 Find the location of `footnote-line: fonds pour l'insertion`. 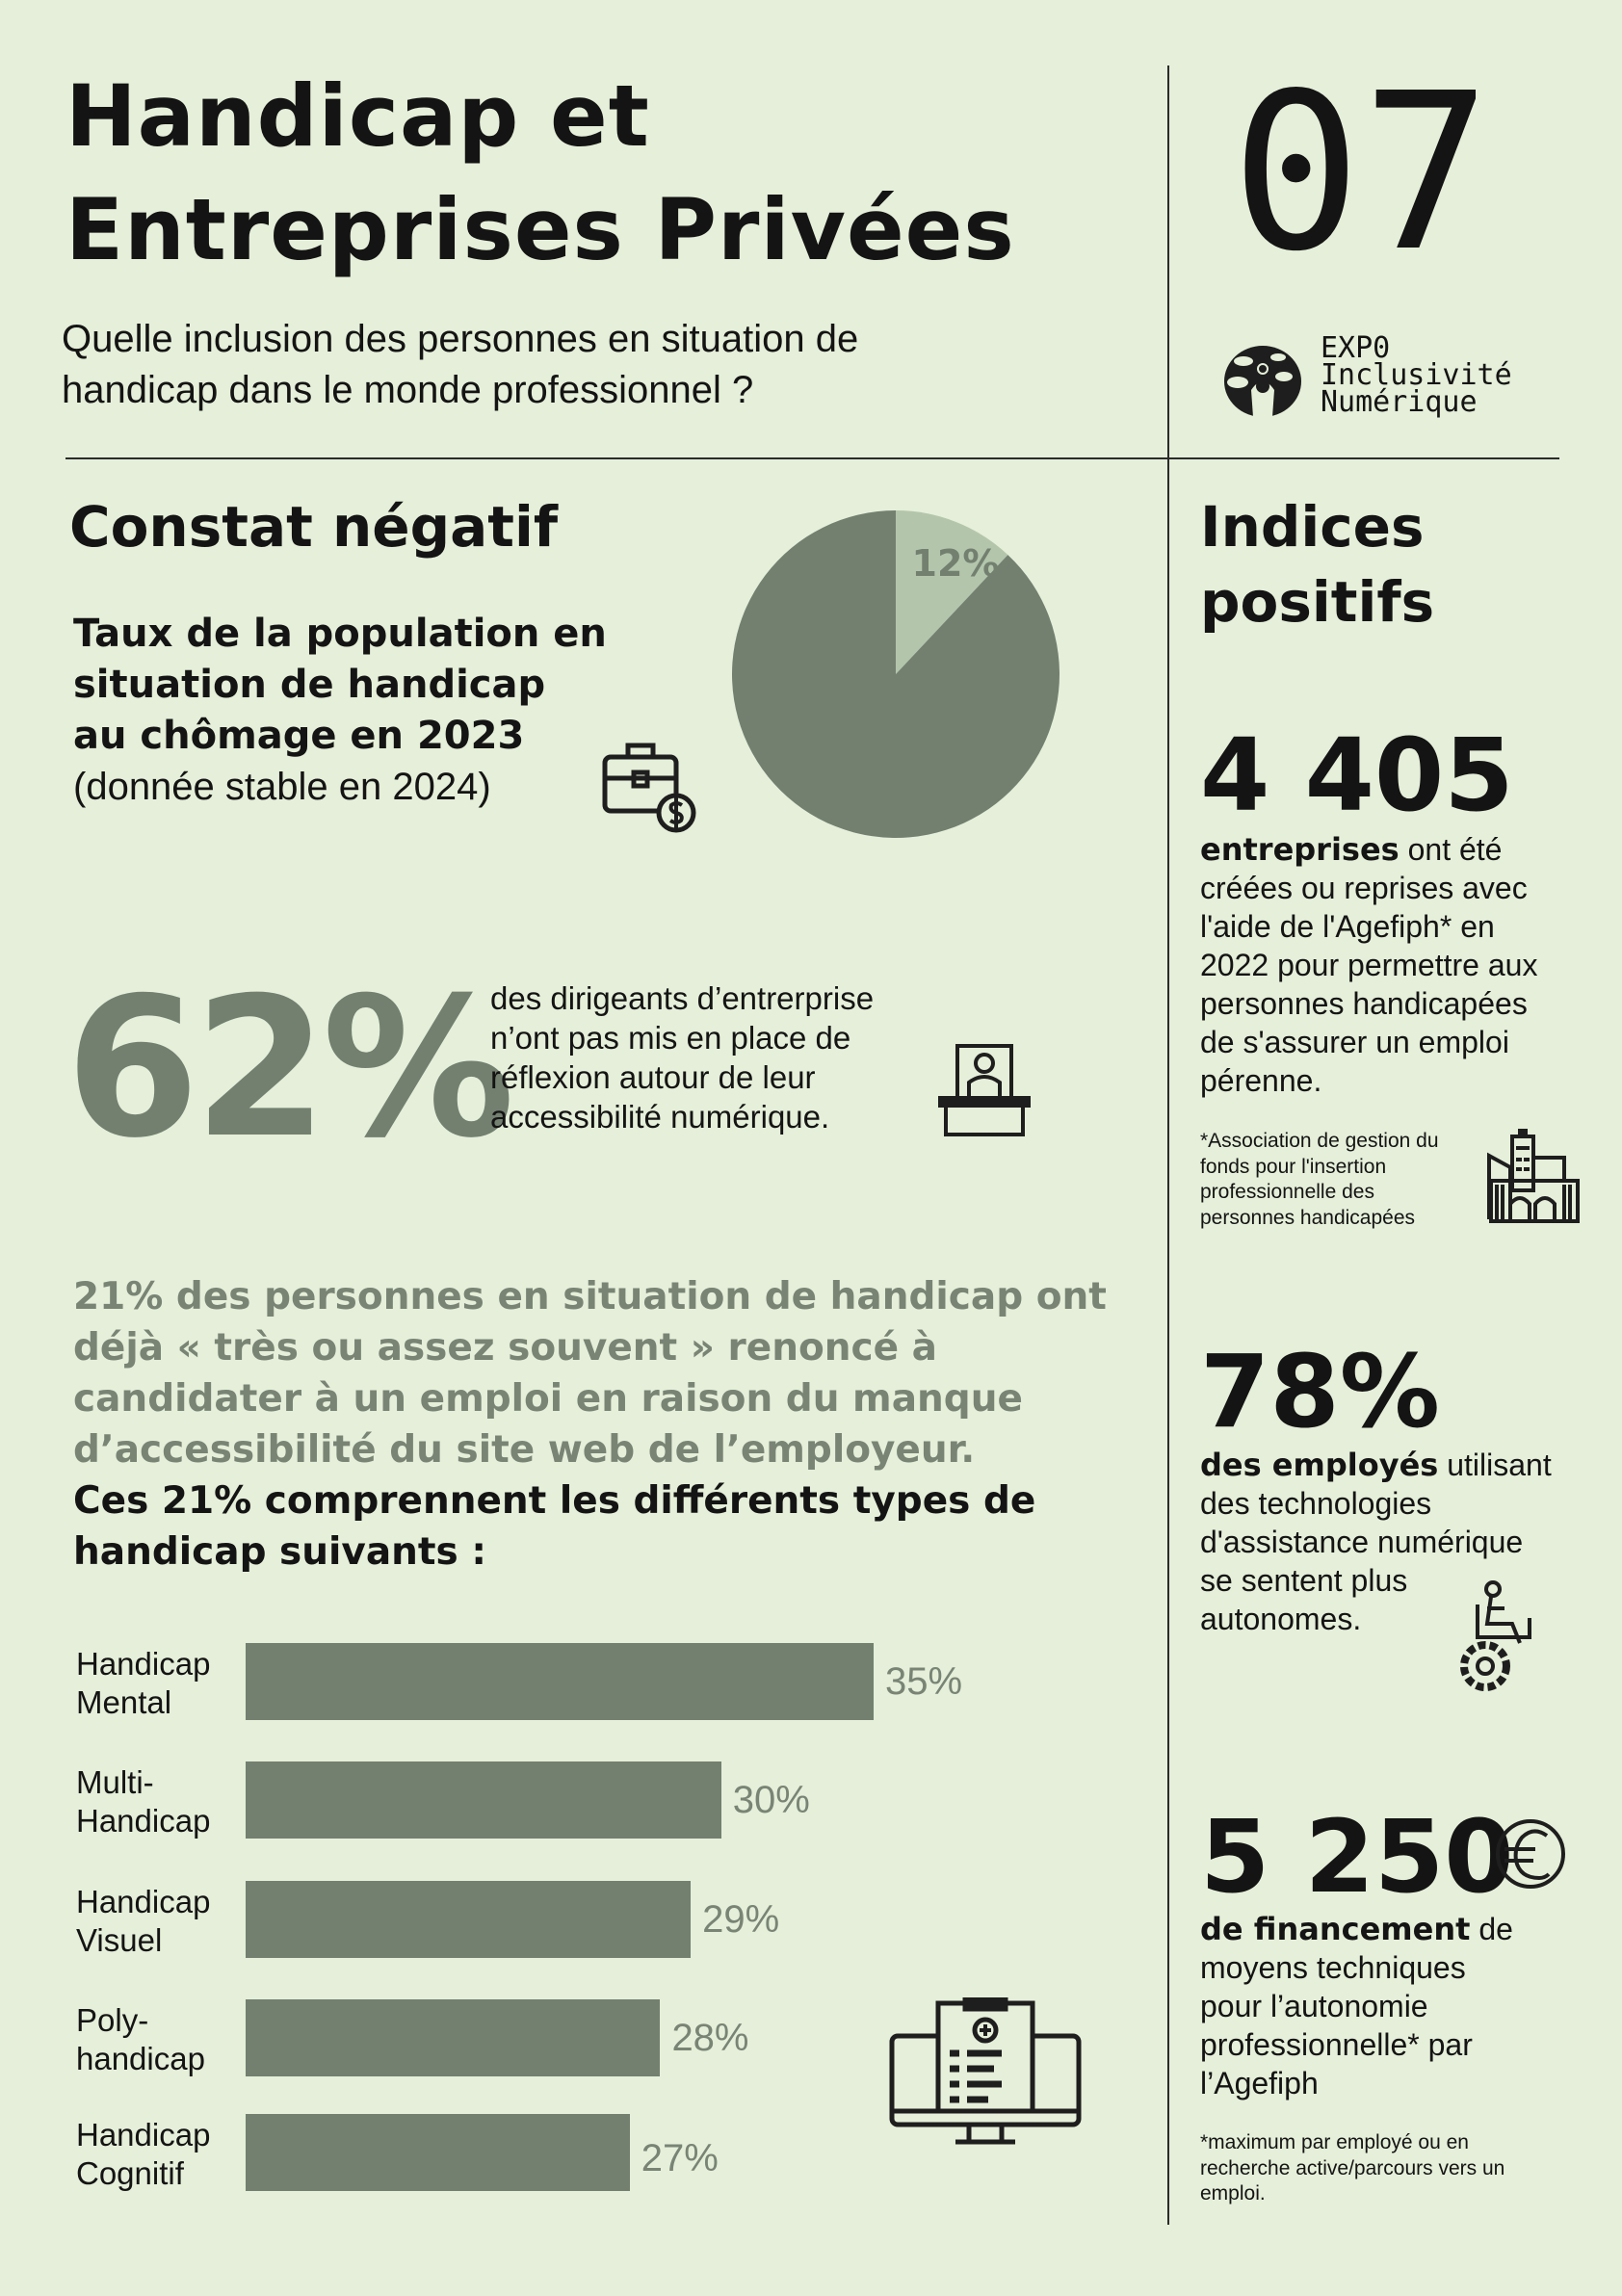

footnote-line: fonds pour l'insertion is located at coordinates (1293, 1166).